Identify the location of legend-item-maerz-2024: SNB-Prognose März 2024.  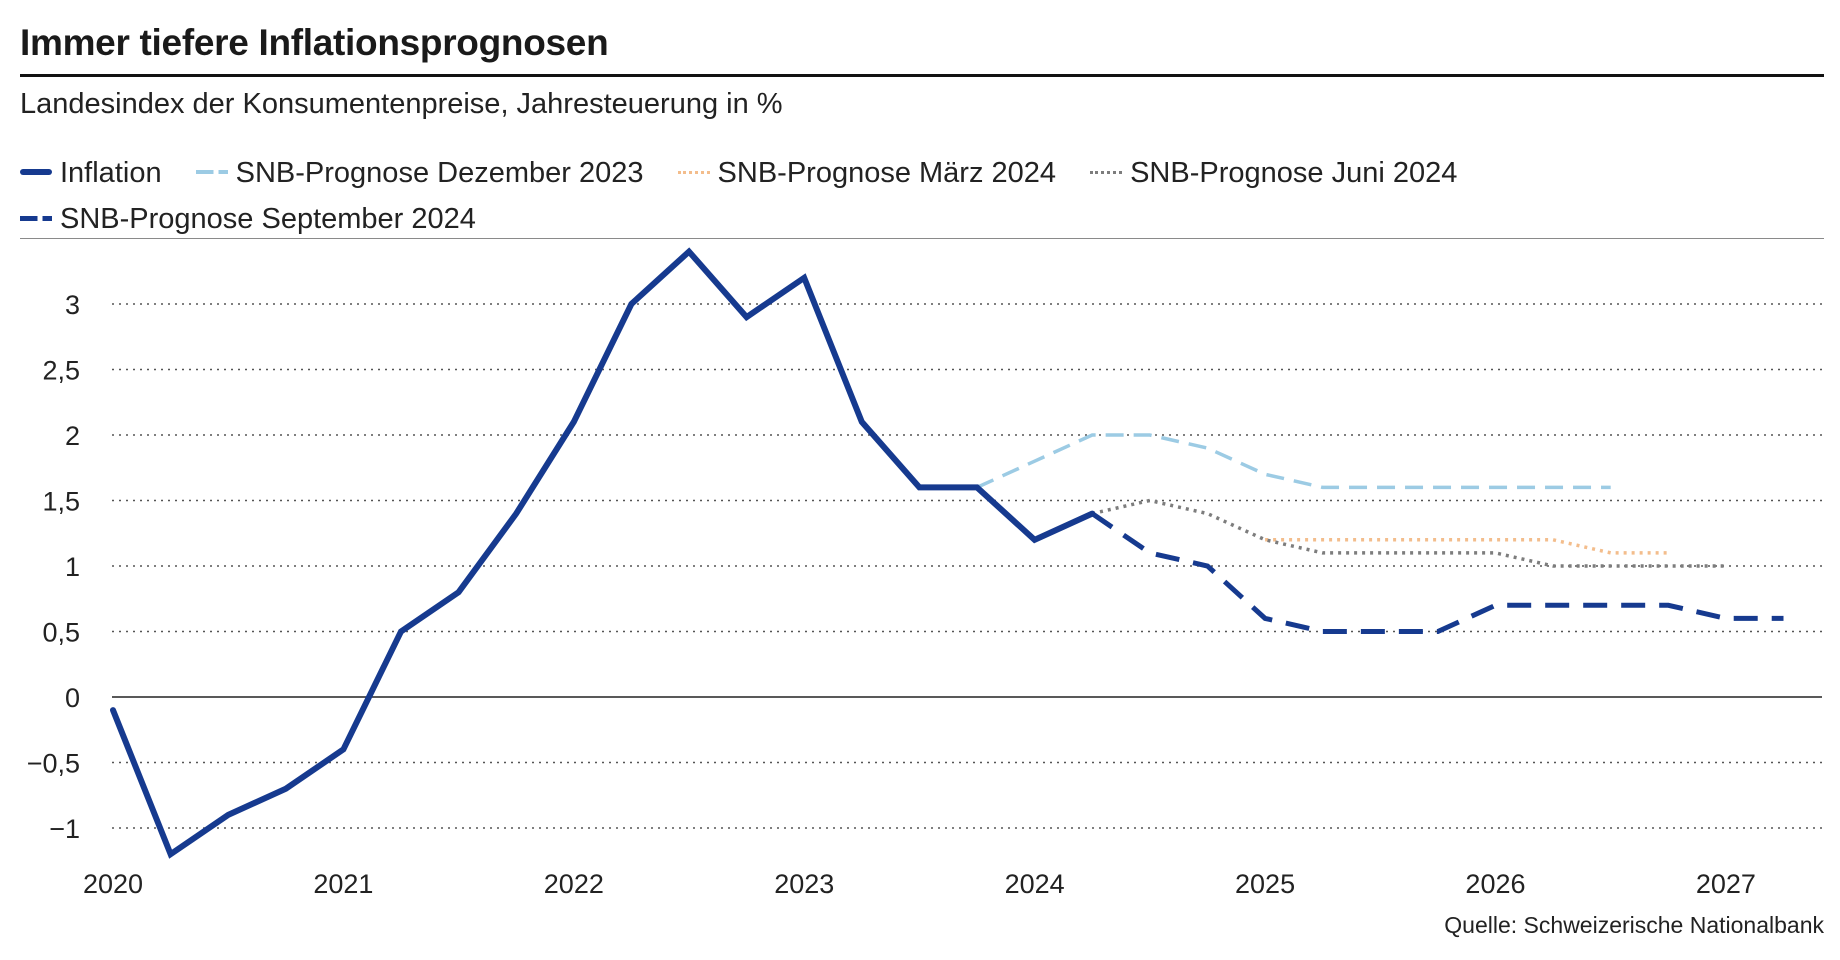
(867, 173).